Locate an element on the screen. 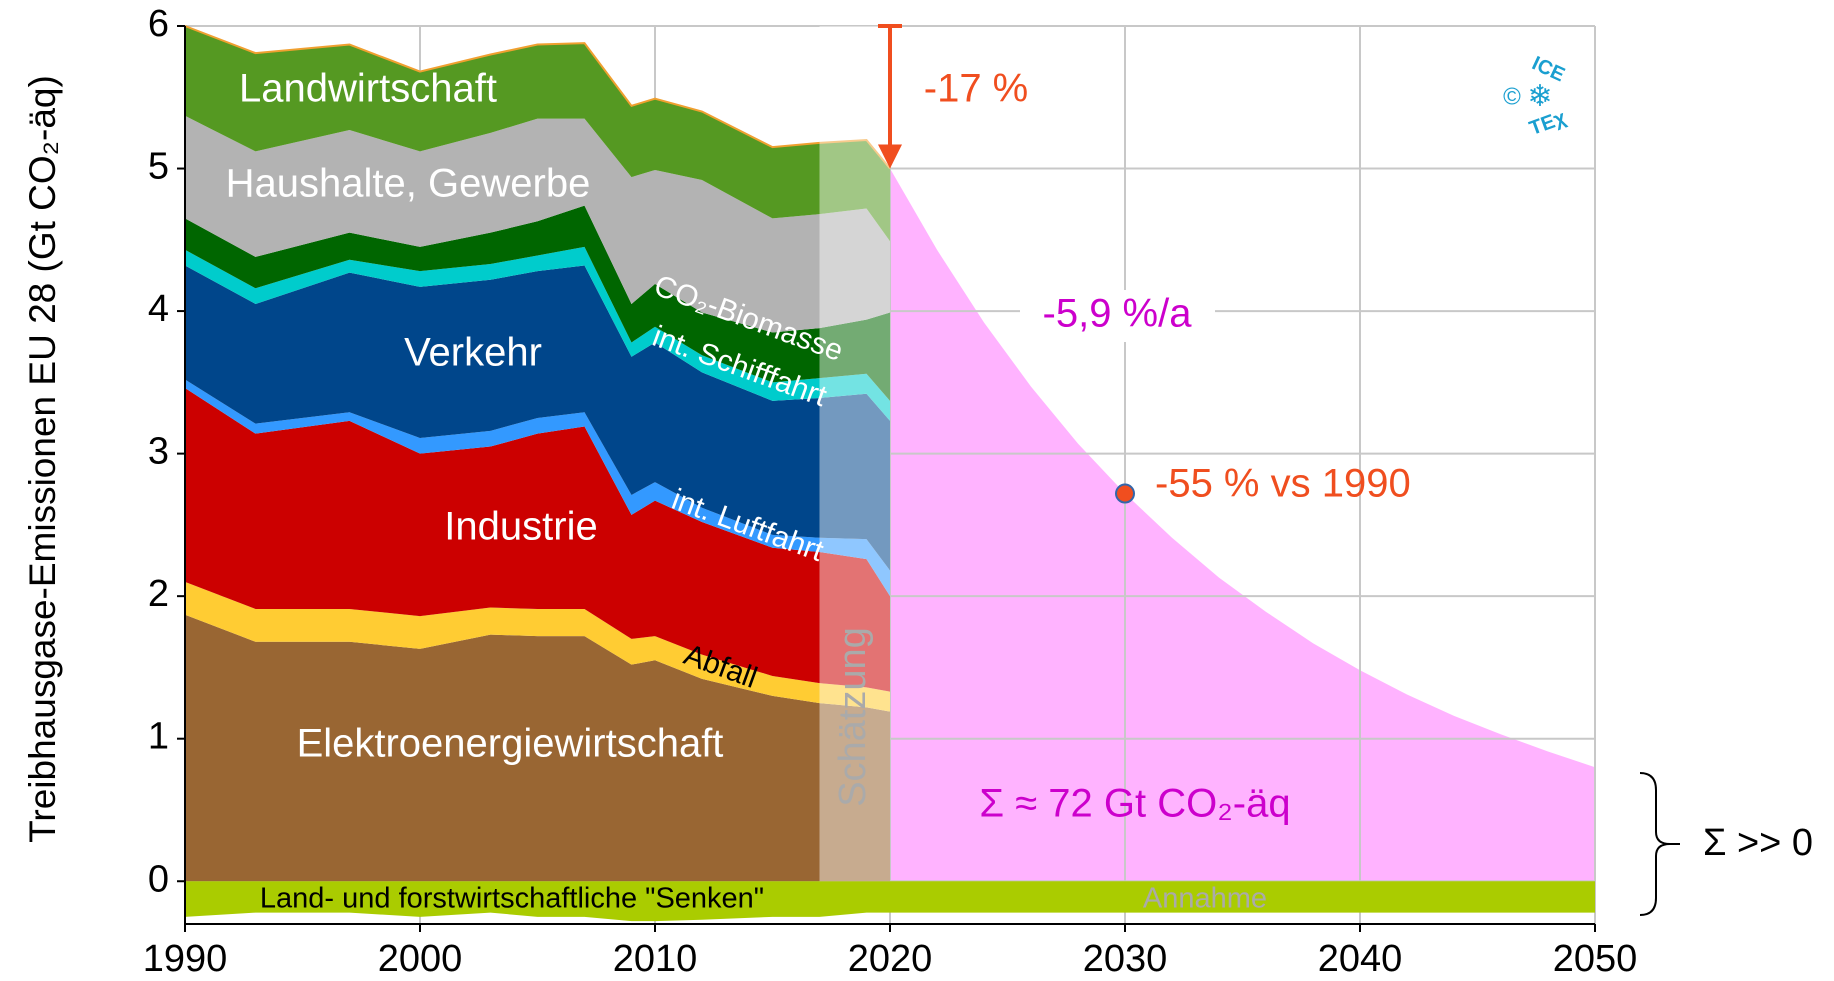 This screenshot has height=981, width=1834. series-label: Haushalte, Gewerbe is located at coordinates (408, 184).